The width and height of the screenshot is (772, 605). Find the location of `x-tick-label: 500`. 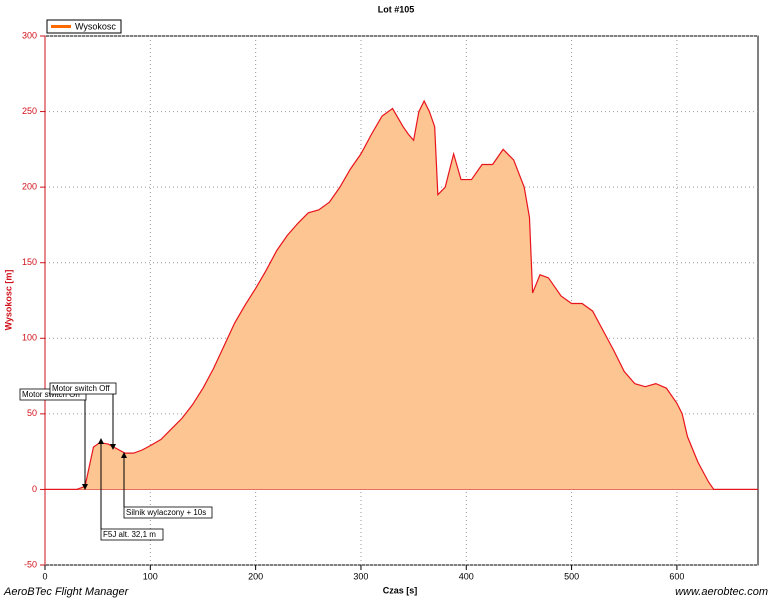

x-tick-label: 500 is located at coordinates (571, 576).